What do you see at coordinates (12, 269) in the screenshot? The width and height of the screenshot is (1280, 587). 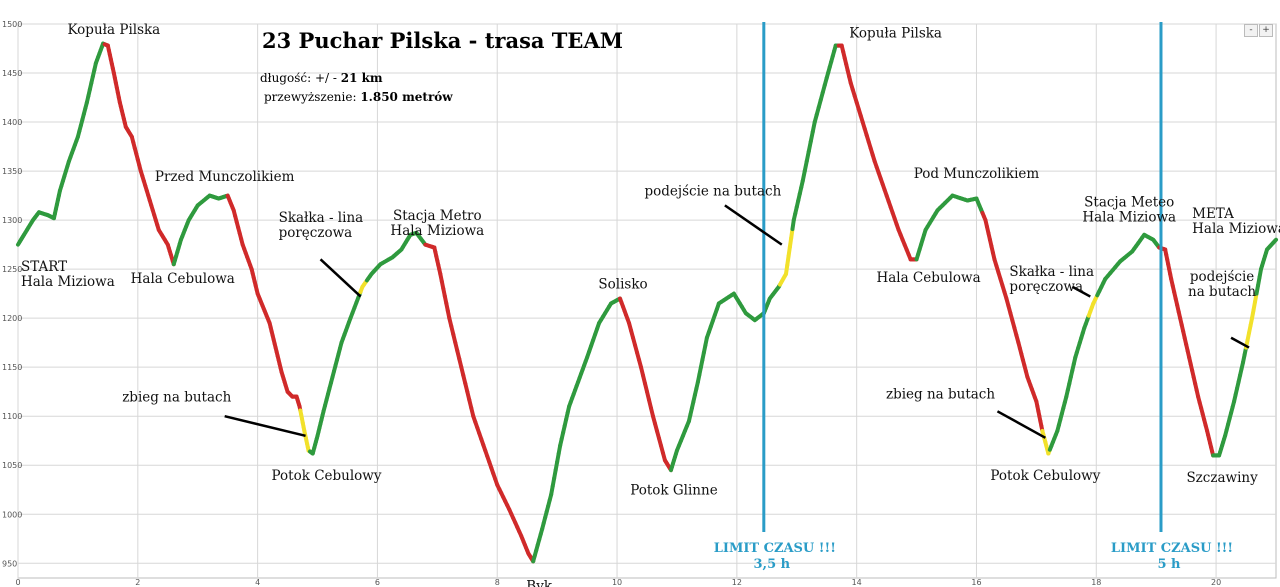 I see `y-tick-label: 1250` at bounding box center [12, 269].